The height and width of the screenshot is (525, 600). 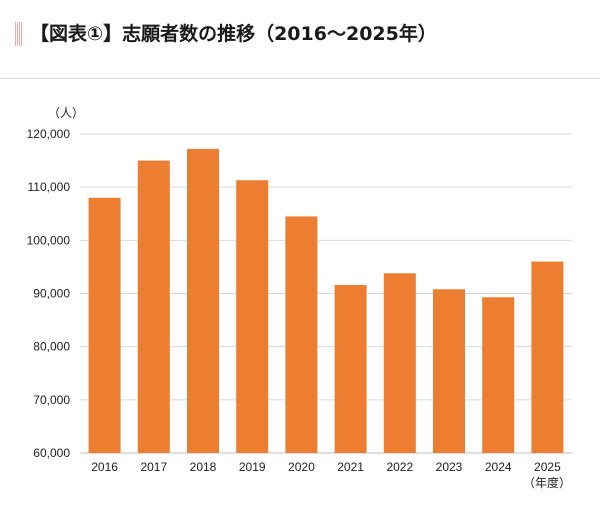 What do you see at coordinates (252, 316) in the screenshot?
I see `bar-2019` at bounding box center [252, 316].